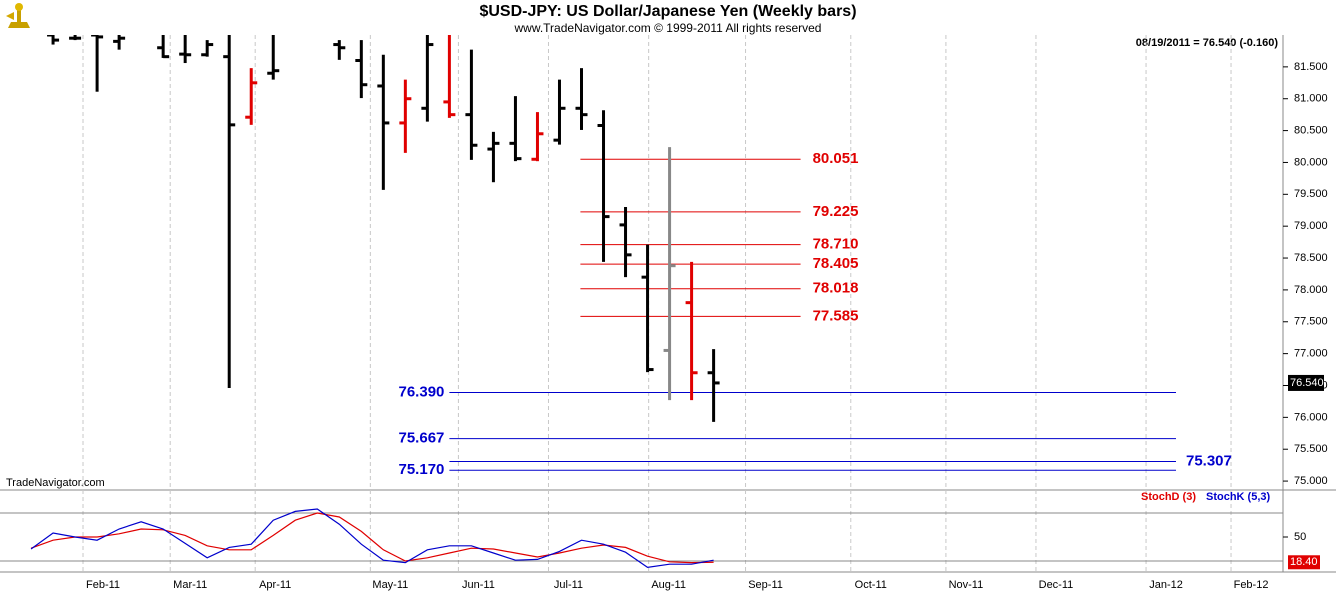  What do you see at coordinates (1251, 585) in the screenshot?
I see `x-tick-label: Feb-12` at bounding box center [1251, 585].